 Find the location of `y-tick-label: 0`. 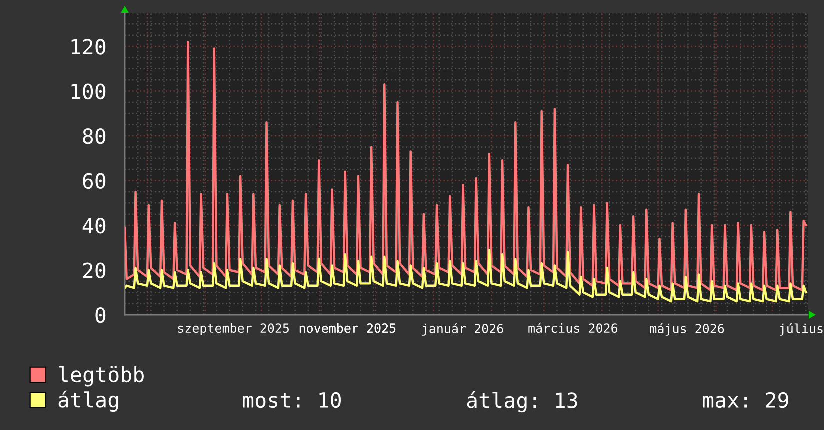

y-tick-label: 0 is located at coordinates (101, 316).